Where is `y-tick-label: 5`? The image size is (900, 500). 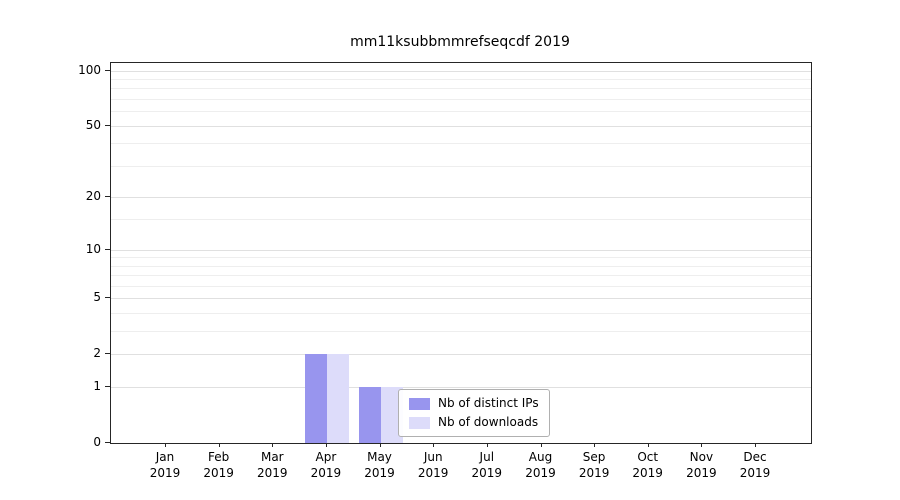 y-tick-label: 5 is located at coordinates (97, 297).